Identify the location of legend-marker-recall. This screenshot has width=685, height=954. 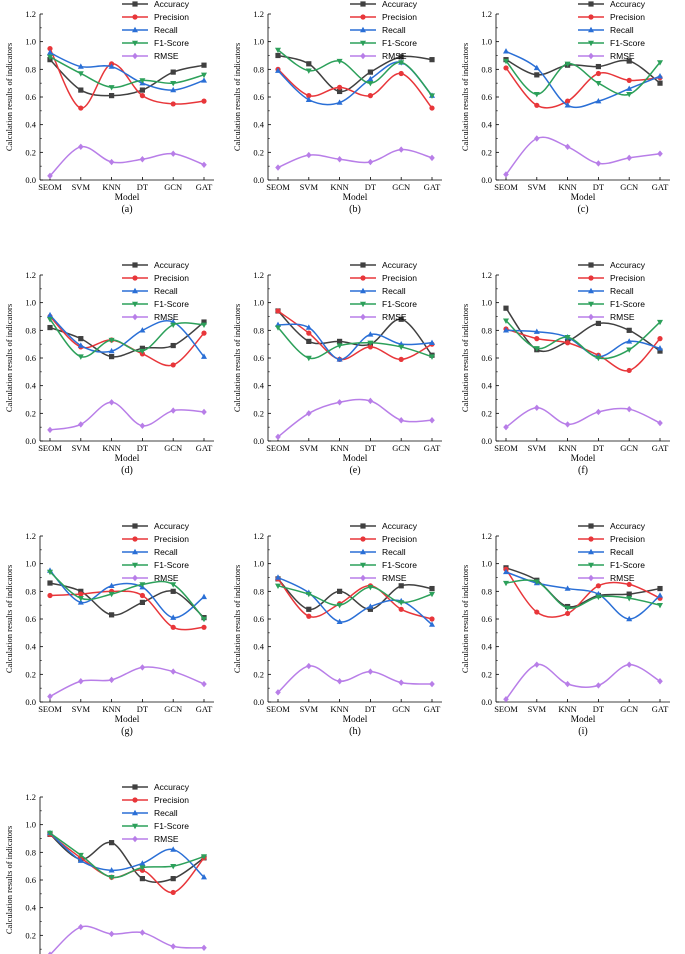
(135, 551).